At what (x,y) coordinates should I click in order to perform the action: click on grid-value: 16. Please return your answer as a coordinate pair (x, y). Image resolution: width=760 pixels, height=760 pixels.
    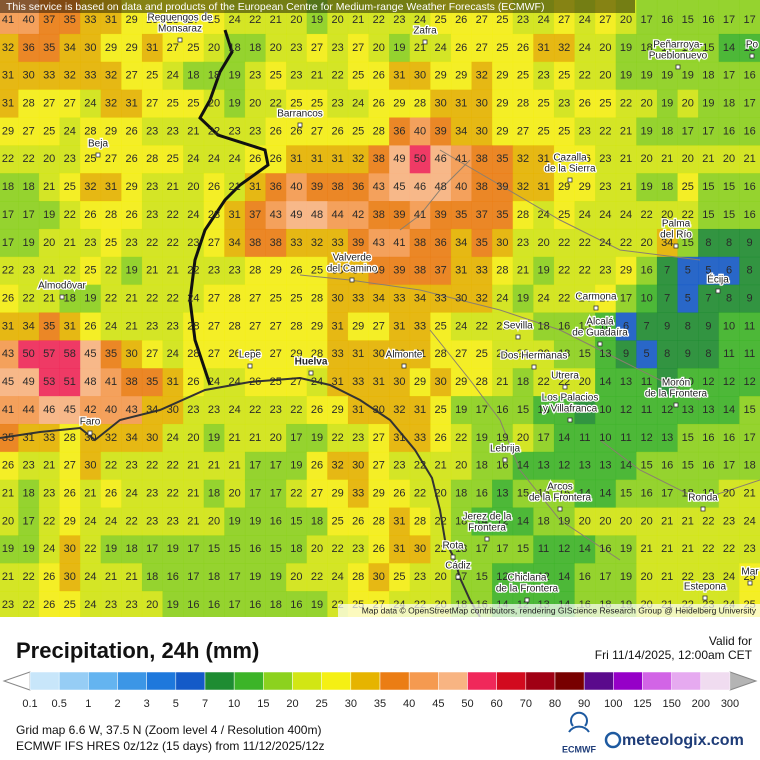
    Looking at the image, I should click on (667, 466).